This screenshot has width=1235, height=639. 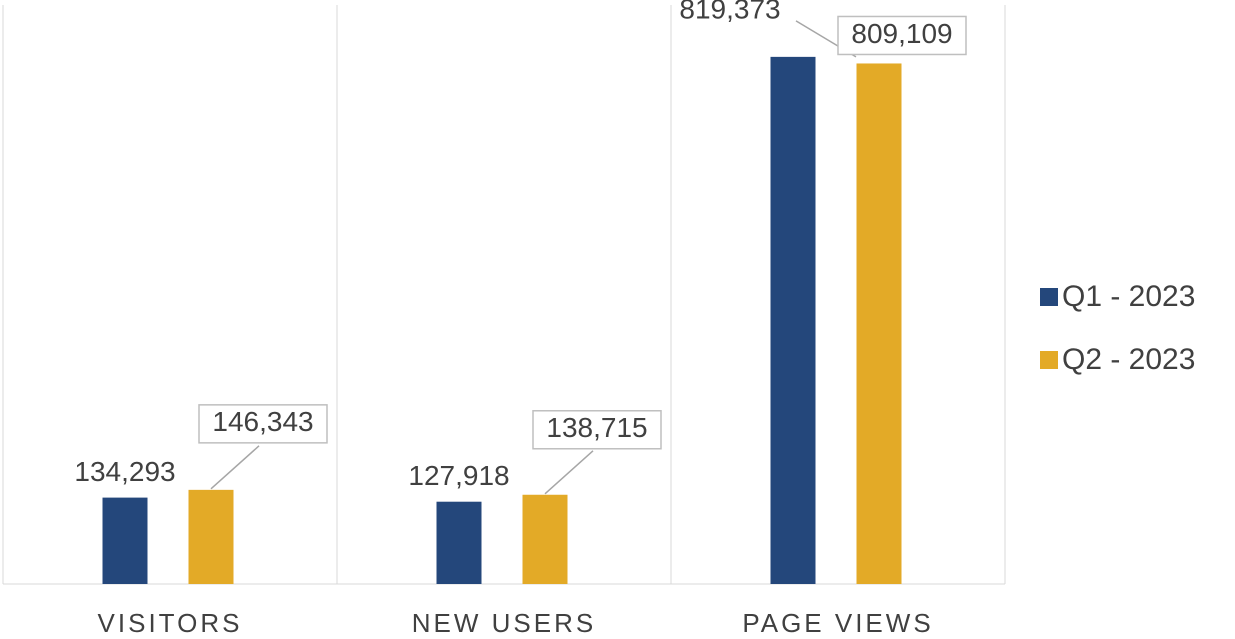 I want to click on value-label: 819,373, so click(x=729, y=12).